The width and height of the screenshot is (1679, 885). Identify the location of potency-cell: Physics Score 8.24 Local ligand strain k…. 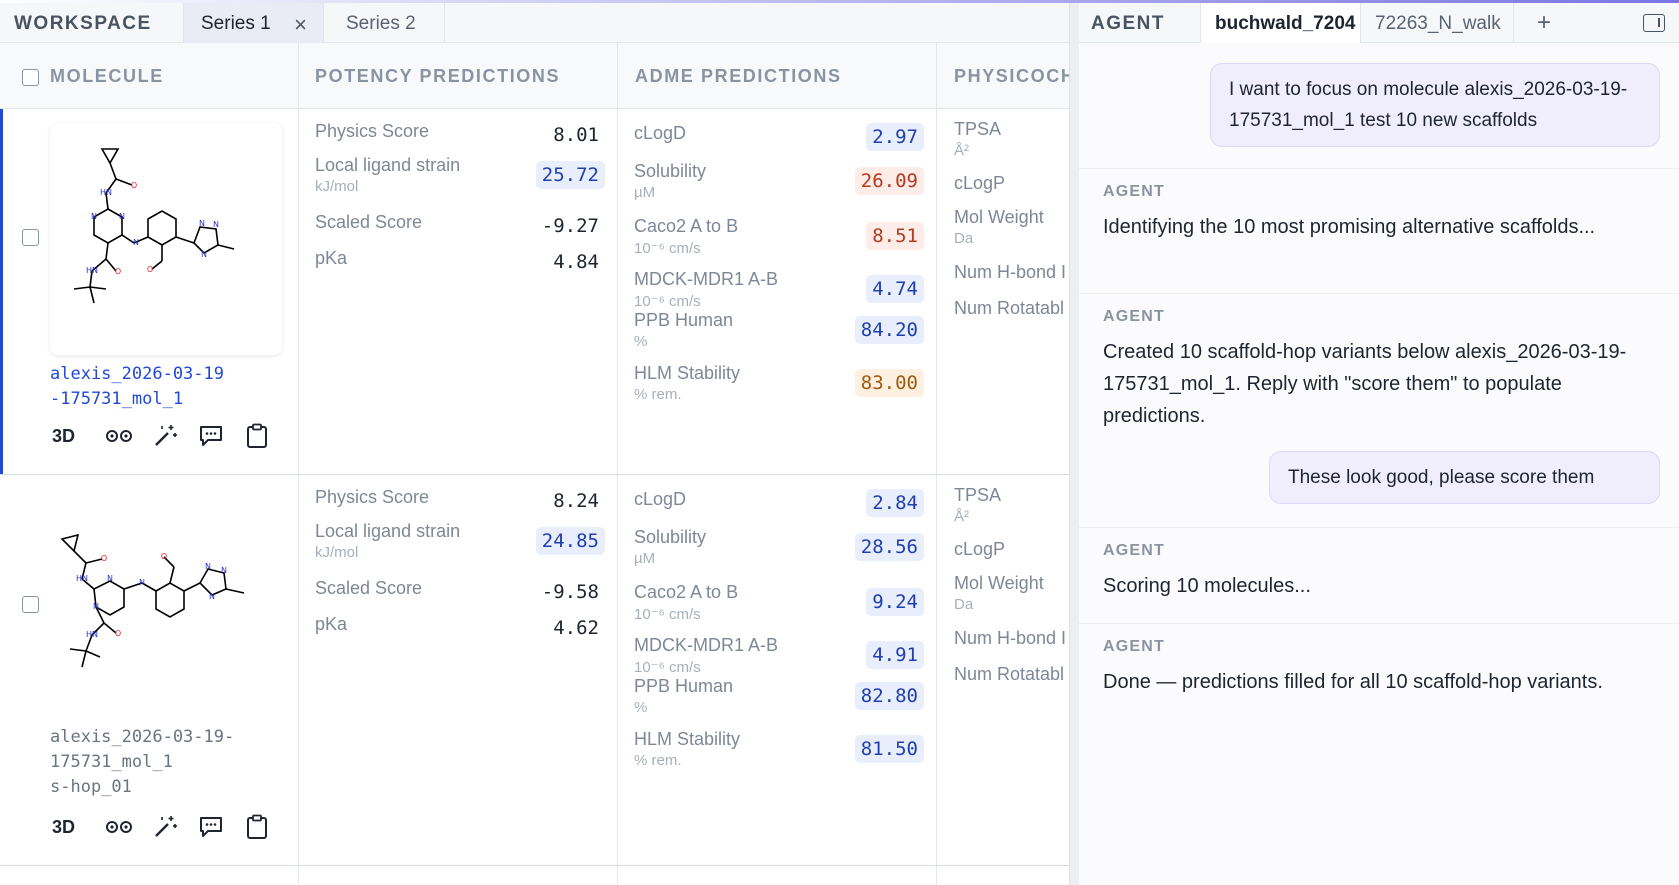
(458, 670).